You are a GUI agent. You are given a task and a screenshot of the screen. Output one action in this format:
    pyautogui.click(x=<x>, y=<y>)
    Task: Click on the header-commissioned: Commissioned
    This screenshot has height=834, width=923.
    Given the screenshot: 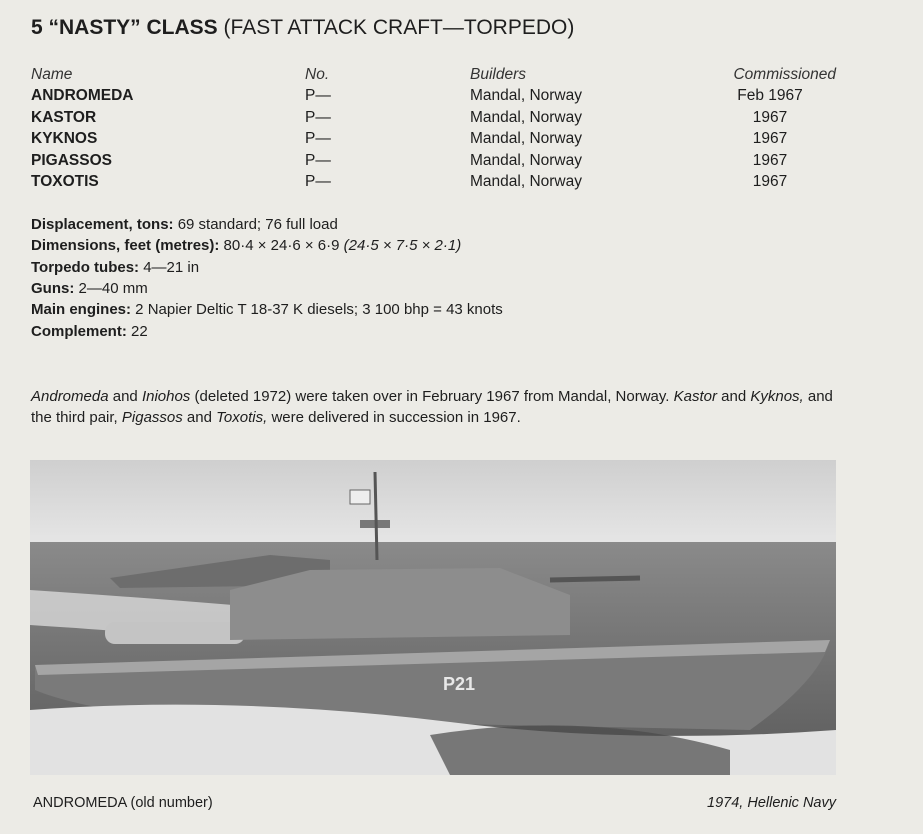 What is the action you would take?
    pyautogui.click(x=784, y=74)
    